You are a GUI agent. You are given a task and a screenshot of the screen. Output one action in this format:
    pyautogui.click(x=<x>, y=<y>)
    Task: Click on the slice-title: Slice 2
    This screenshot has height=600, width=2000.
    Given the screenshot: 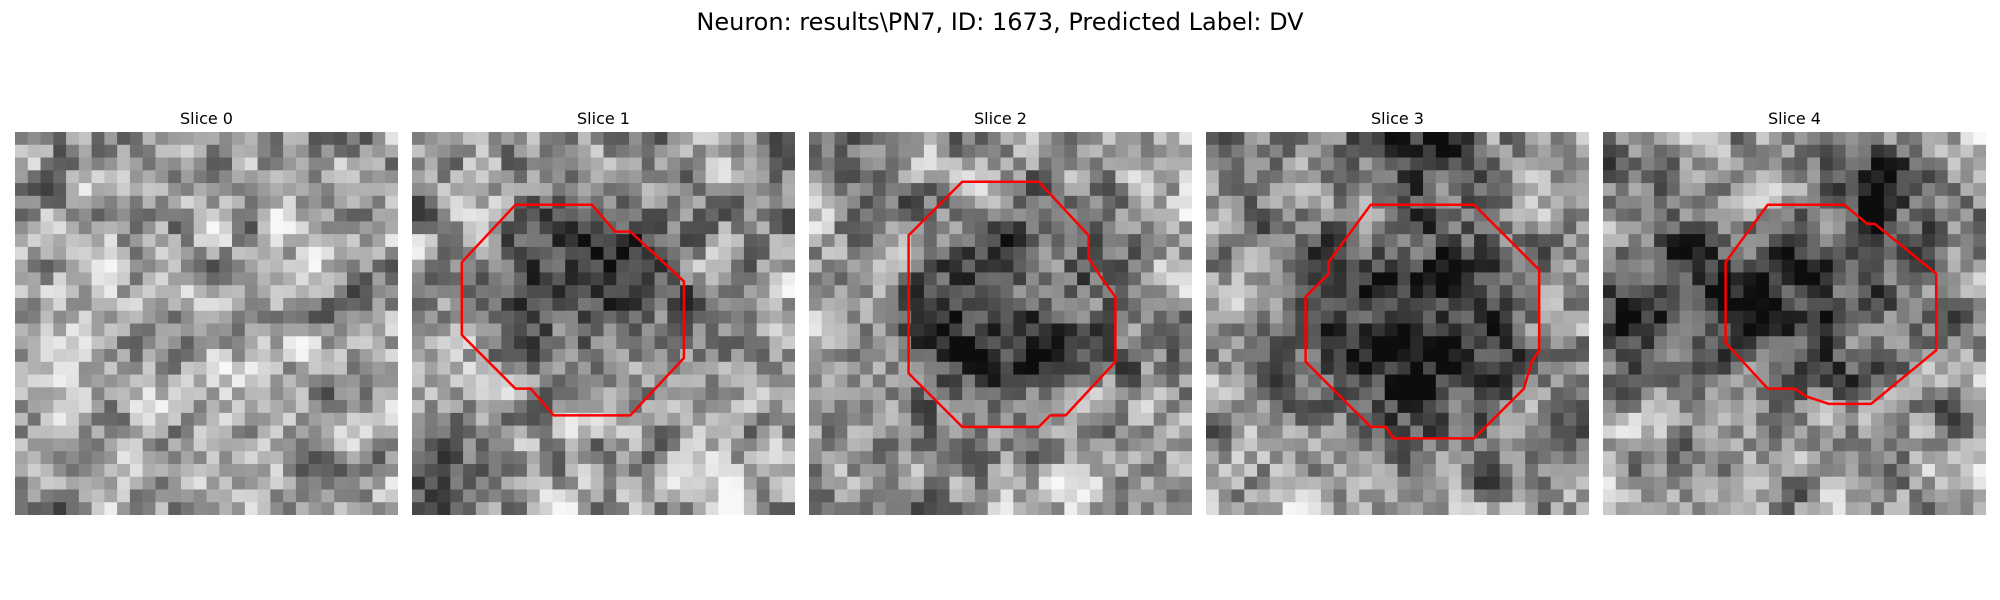 What is the action you would take?
    pyautogui.click(x=1000, y=118)
    